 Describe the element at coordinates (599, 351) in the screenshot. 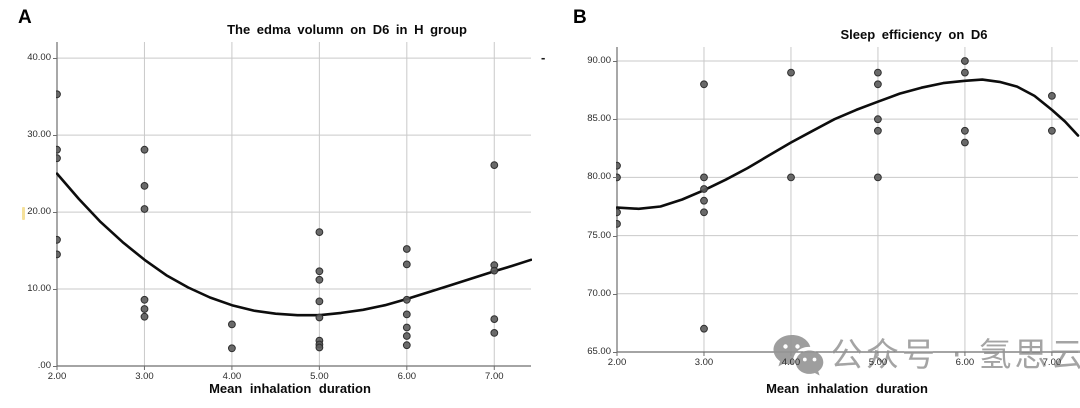

I see `y-tick-label: 65.00` at that location.